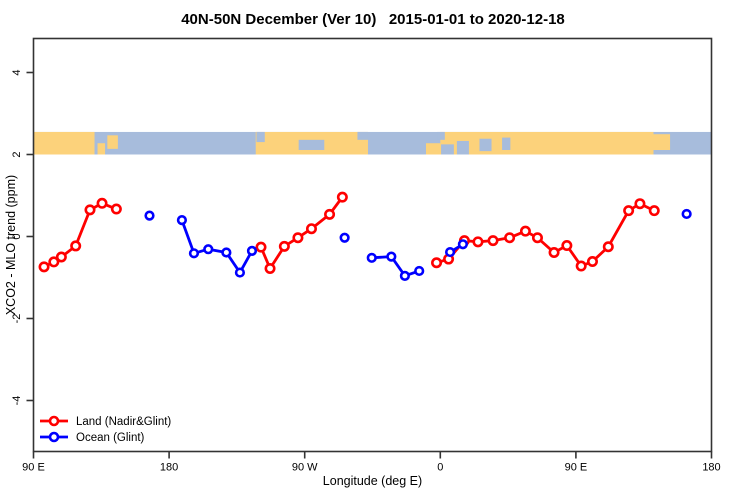 This screenshot has width=750, height=500. What do you see at coordinates (372, 481) in the screenshot?
I see `x-axis-label: Longitude (deg E)` at bounding box center [372, 481].